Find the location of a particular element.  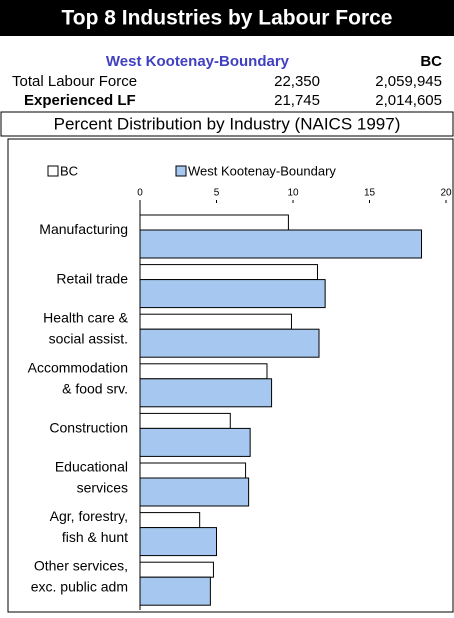

label-line: social assist. is located at coordinates (88, 338).